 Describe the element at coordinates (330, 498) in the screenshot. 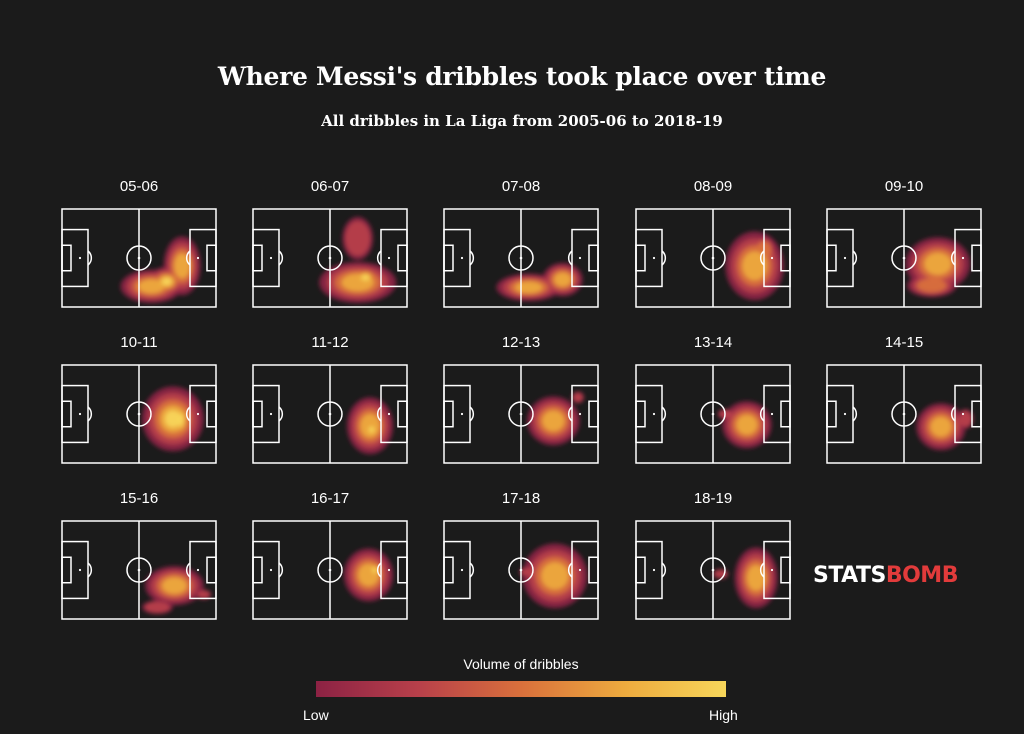

I see `season-label: 16-17` at that location.